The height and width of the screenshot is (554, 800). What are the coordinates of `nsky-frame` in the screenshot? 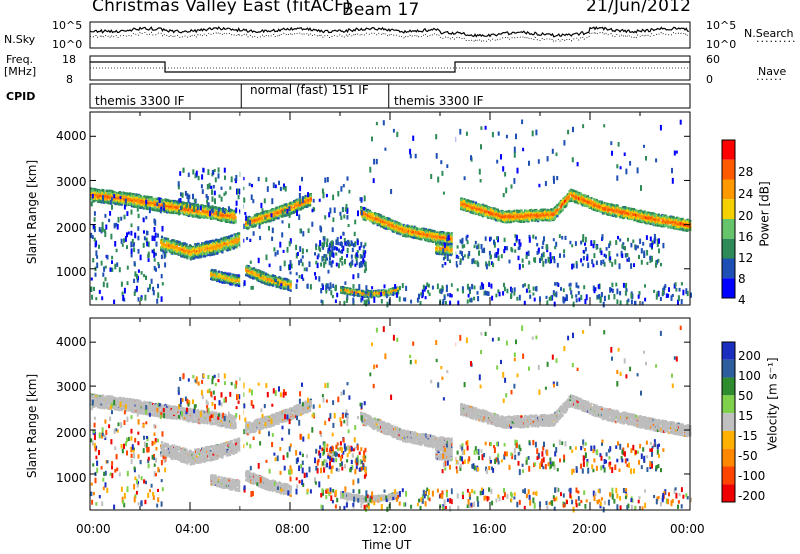 It's located at (390, 35).